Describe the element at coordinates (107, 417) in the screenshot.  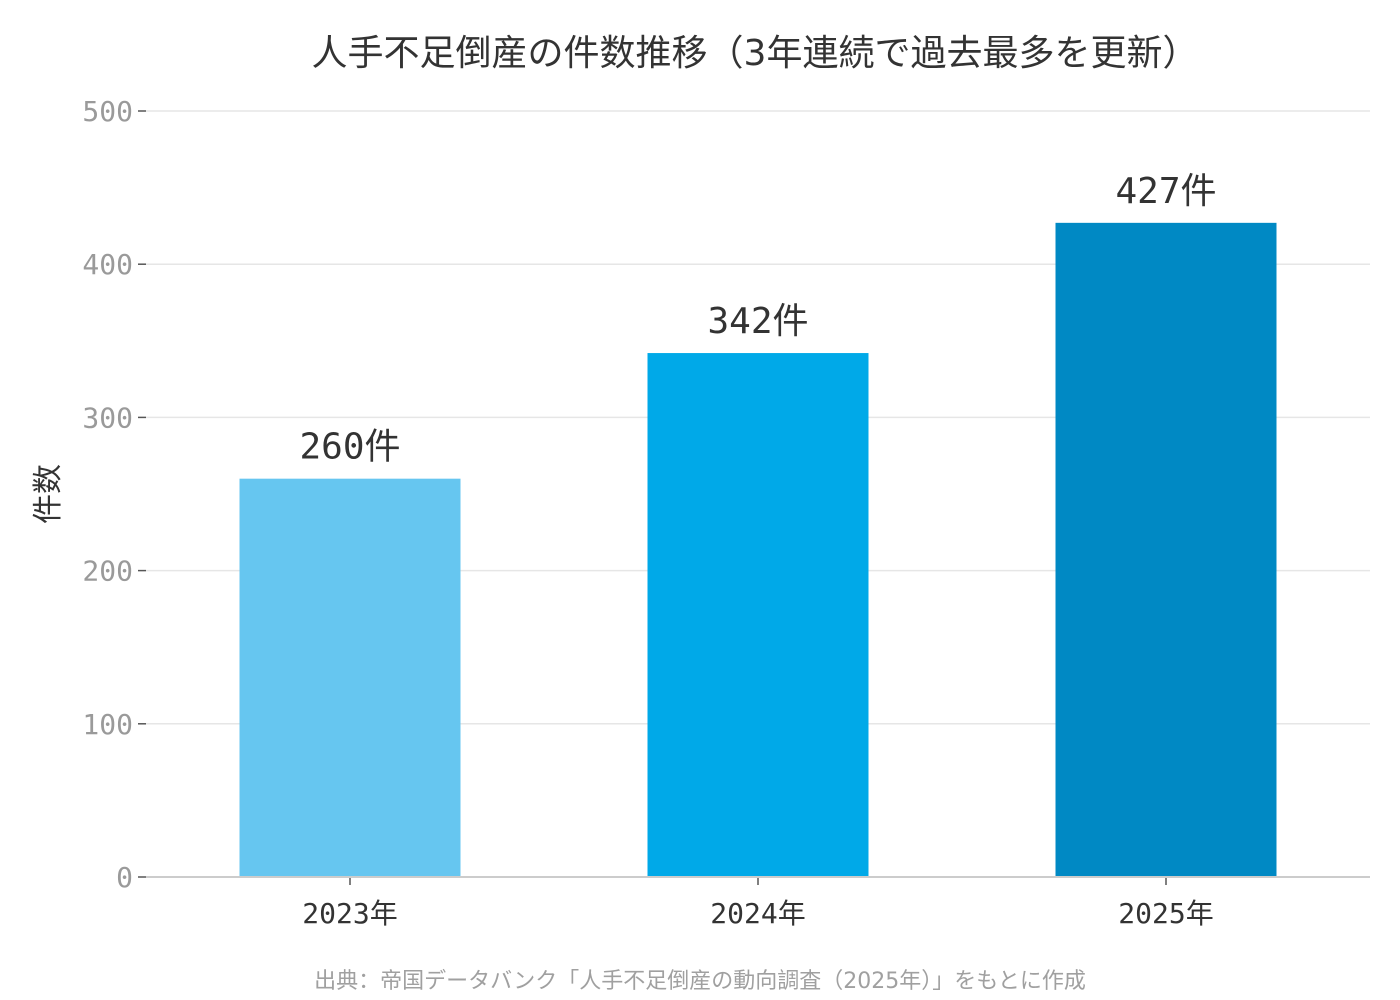
I see `y-tick-label: 300` at that location.